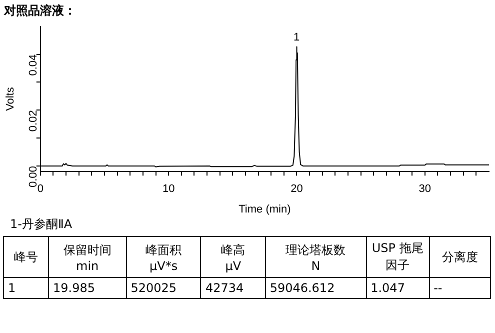 Image resolution: width=495 pixels, height=333 pixels. I want to click on text: 59046.612, so click(315, 288).